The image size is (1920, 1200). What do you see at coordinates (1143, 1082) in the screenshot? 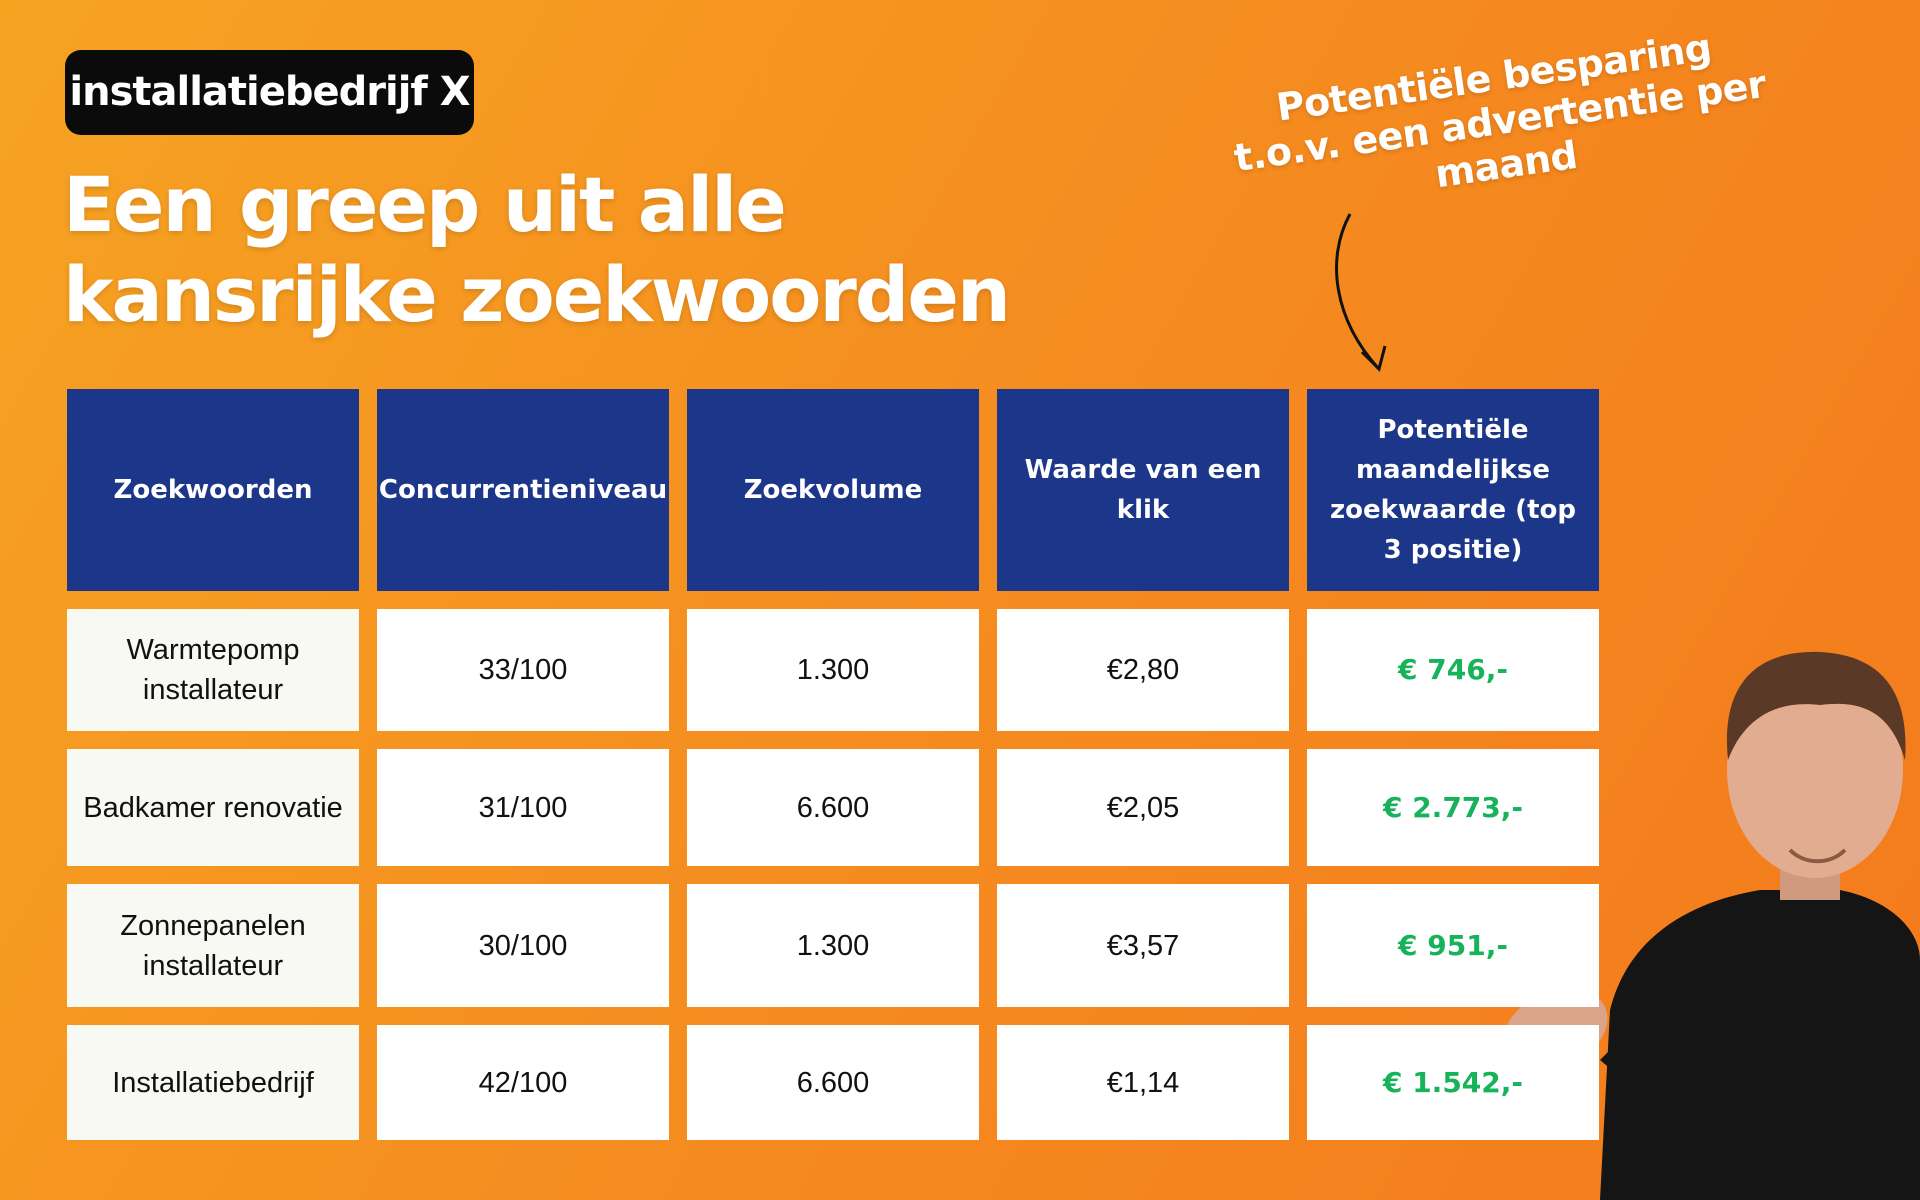
I see `table-cell: €1,14` at bounding box center [1143, 1082].